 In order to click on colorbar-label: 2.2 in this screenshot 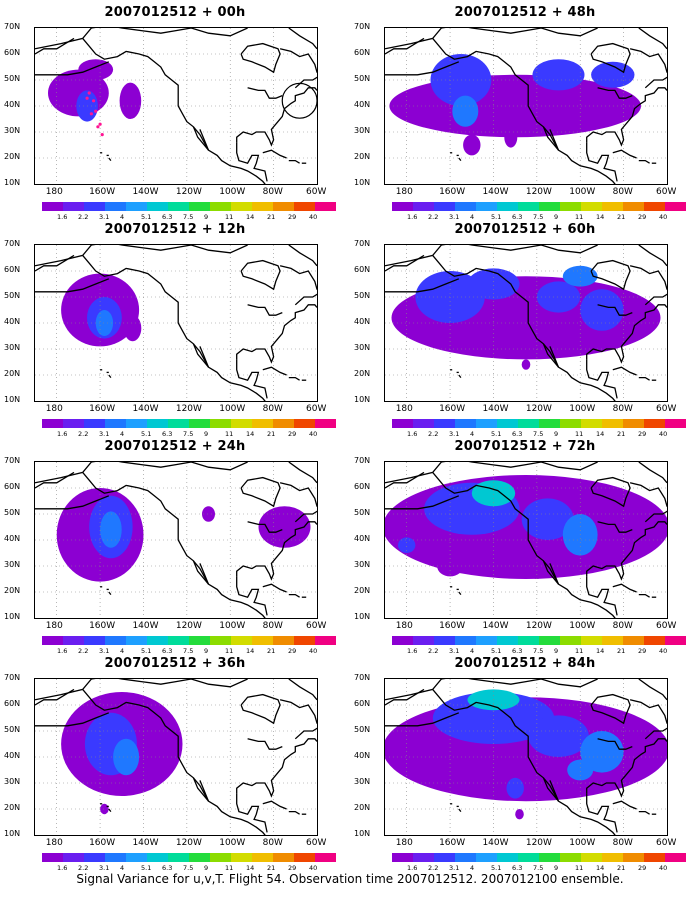, I will do `click(83, 434)`.